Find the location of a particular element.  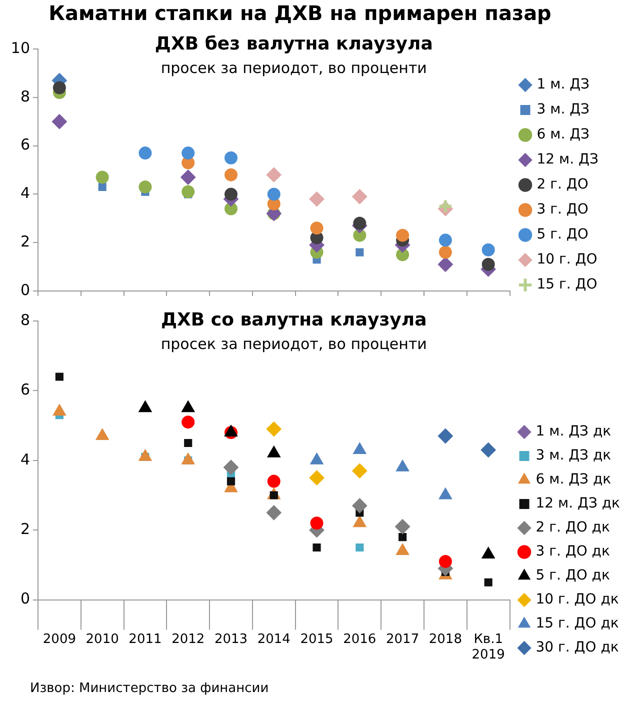

legend-label: 15 г. ДО is located at coordinates (567, 284).